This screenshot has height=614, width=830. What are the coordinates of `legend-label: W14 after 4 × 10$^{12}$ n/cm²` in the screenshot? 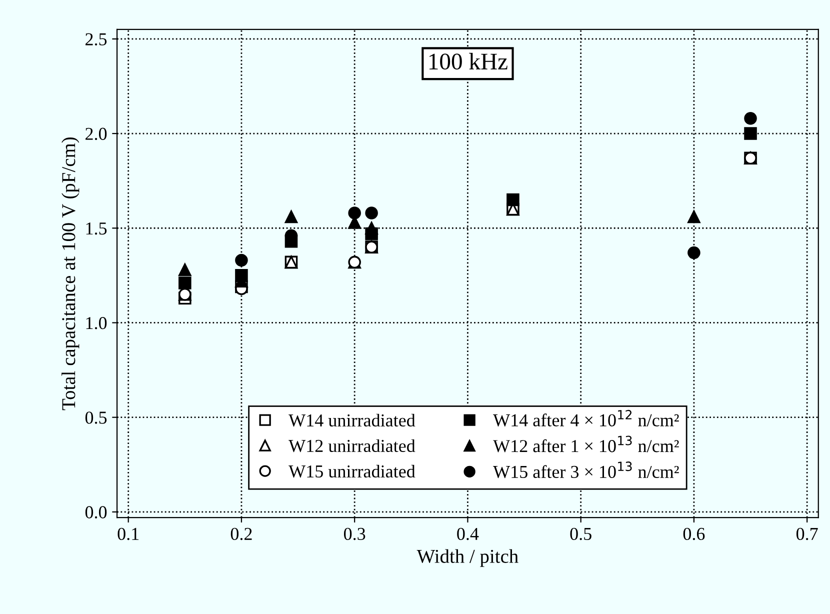 It's located at (586, 418).